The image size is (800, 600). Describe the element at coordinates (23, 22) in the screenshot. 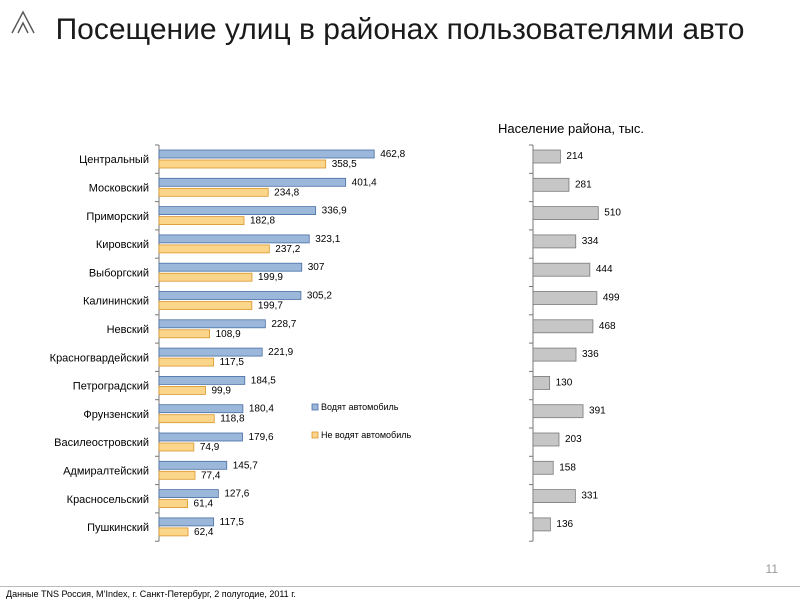

I see `logo-icon` at that location.